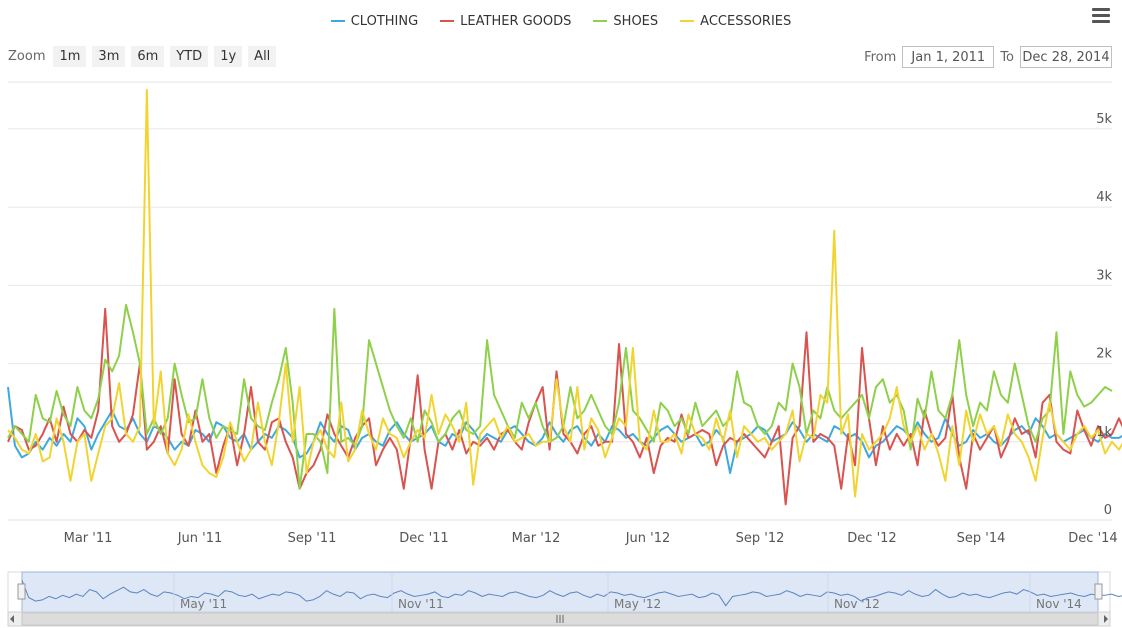  What do you see at coordinates (1104, 354) in the screenshot?
I see `y-tick-label: 2k` at bounding box center [1104, 354].